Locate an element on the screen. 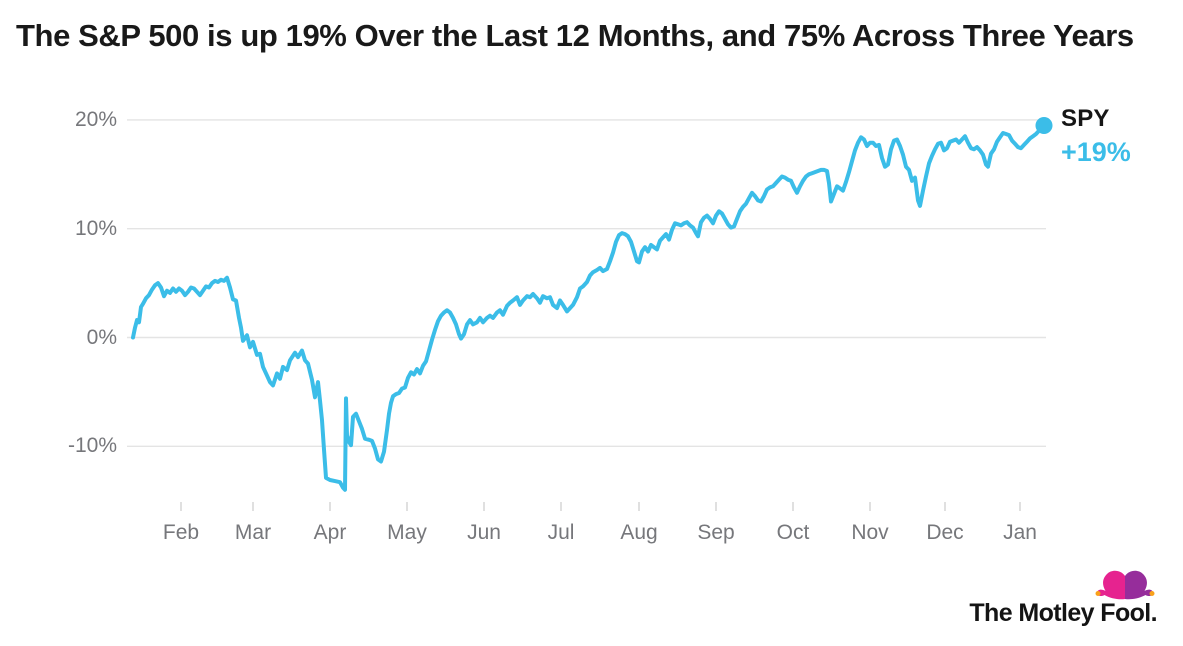 This screenshot has width=1183, height=646. x-axis-label: Oct is located at coordinates (793, 532).